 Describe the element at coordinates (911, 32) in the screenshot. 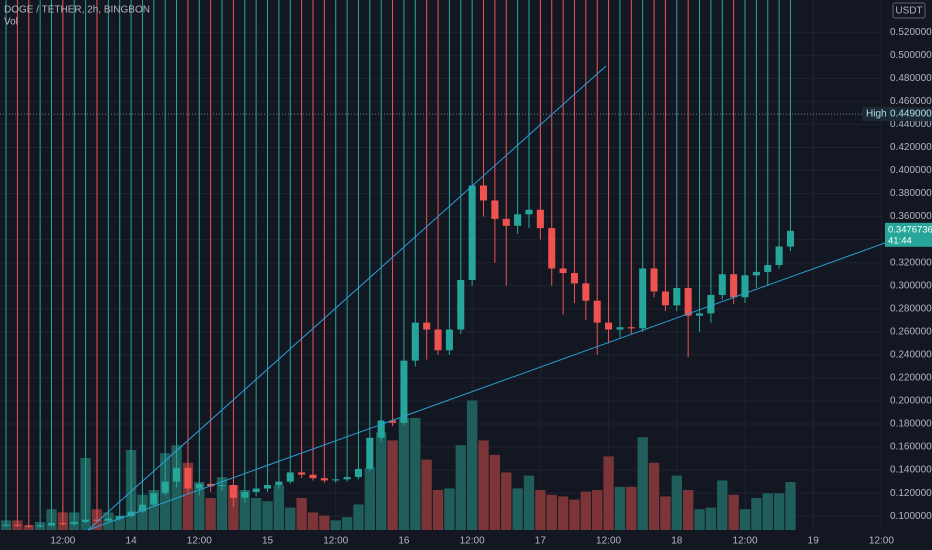

I see `y-tick-label: 0.5200000` at that location.